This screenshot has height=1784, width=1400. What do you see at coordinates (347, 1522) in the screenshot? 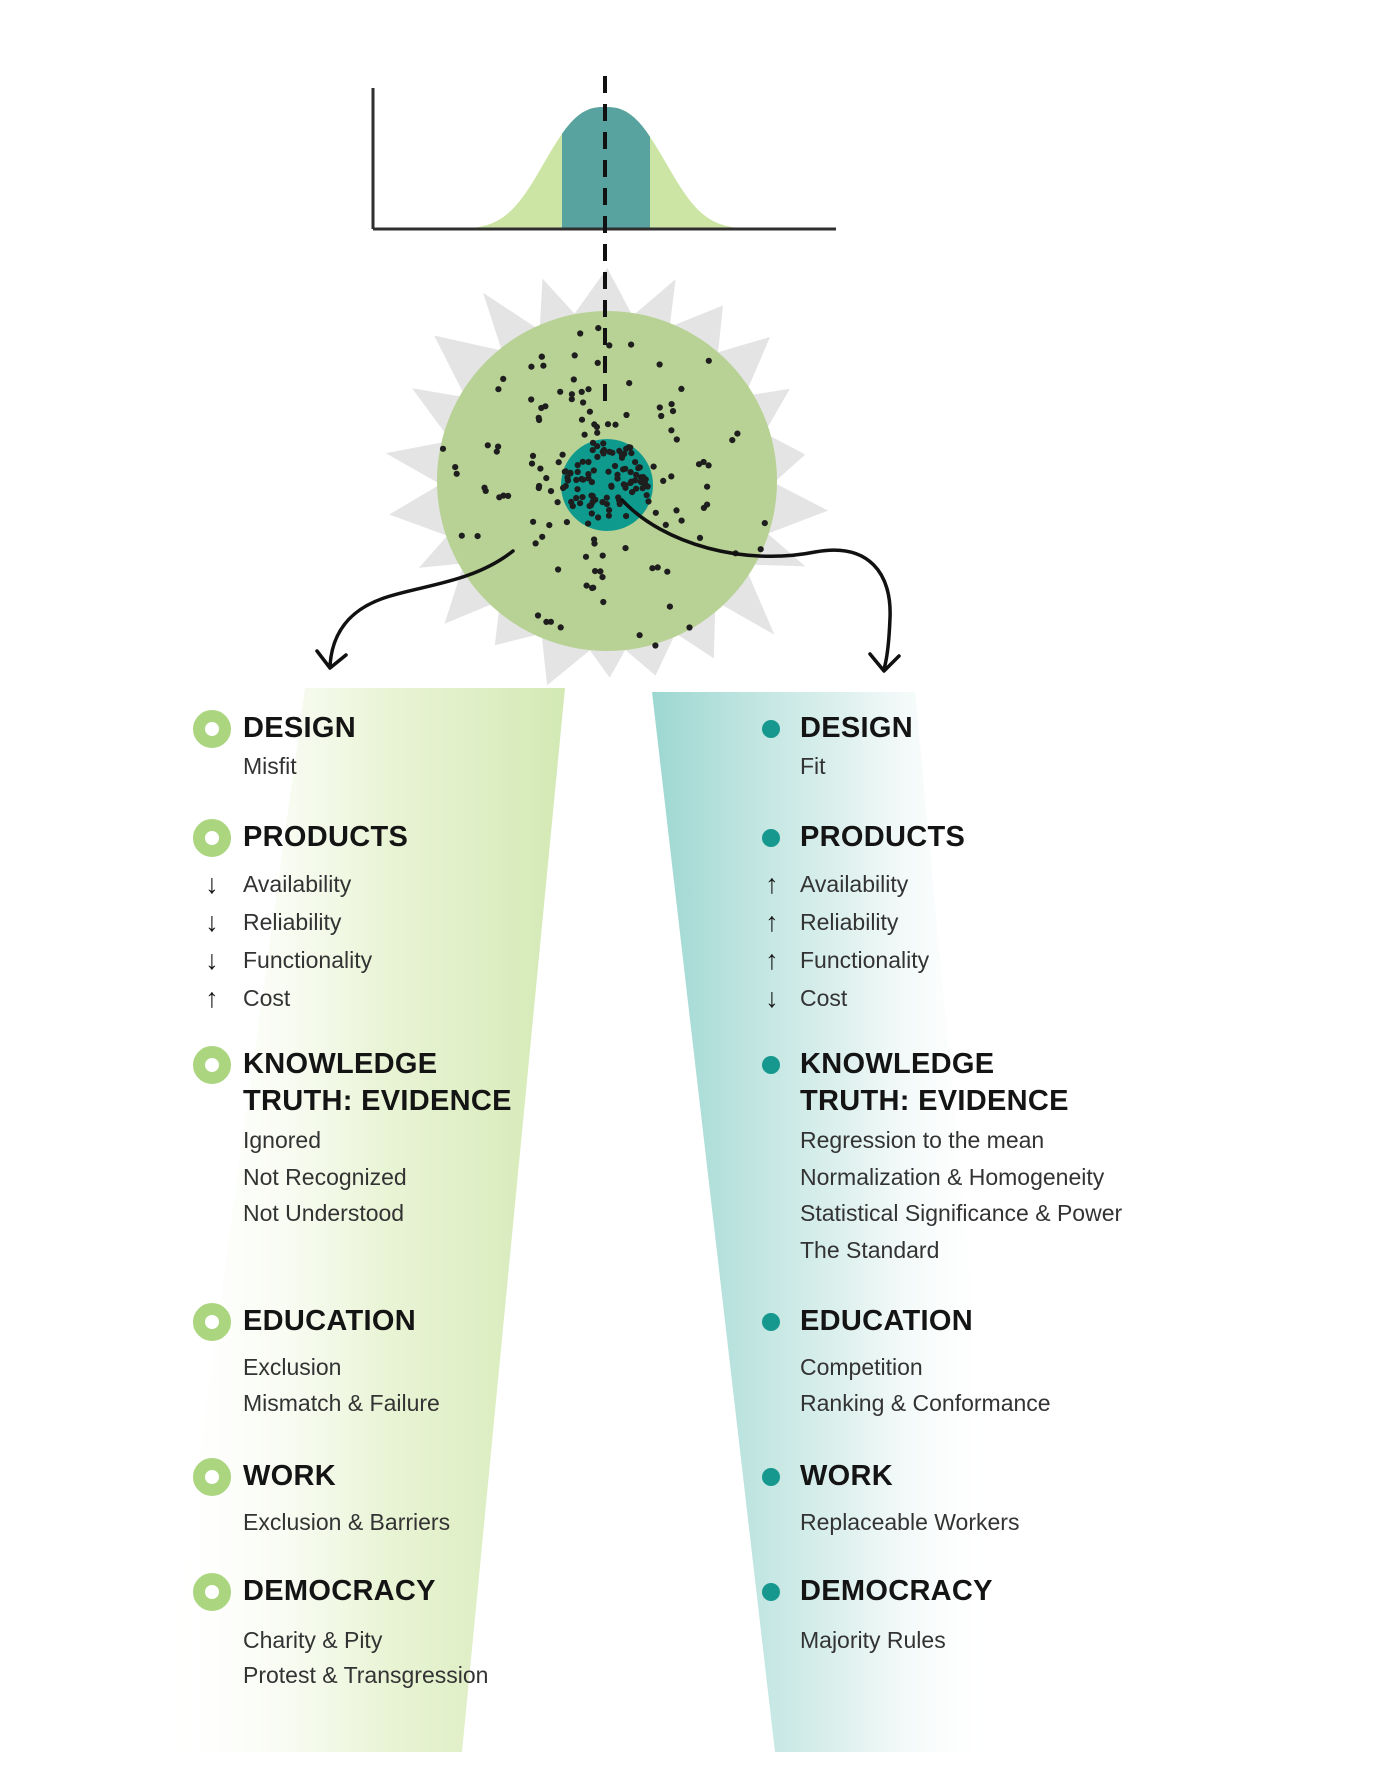
I see `list-item: Exclusion & Barriers` at bounding box center [347, 1522].